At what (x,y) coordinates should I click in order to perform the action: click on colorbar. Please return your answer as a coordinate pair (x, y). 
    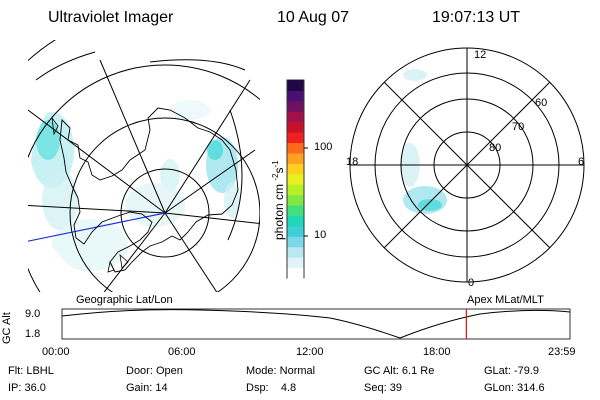
    Looking at the image, I should click on (297, 179).